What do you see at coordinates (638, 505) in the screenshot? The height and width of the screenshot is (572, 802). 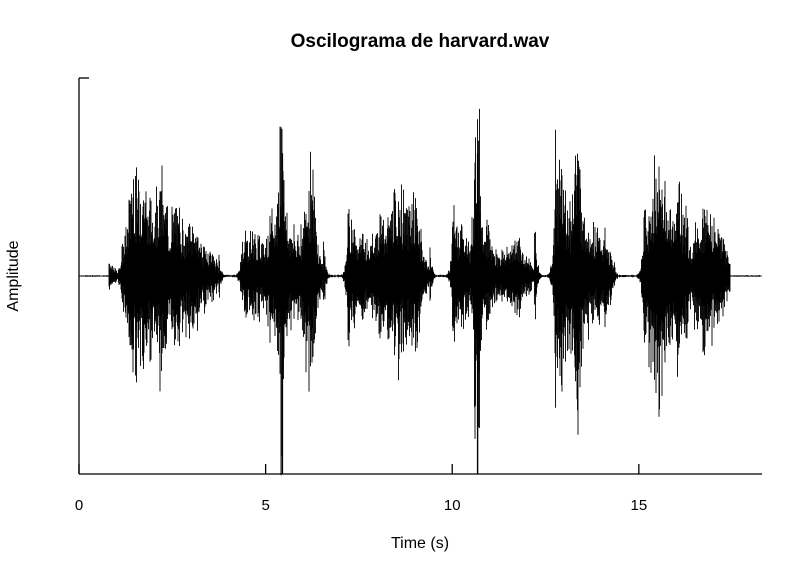 I see `x-tick-label: 15` at bounding box center [638, 505].